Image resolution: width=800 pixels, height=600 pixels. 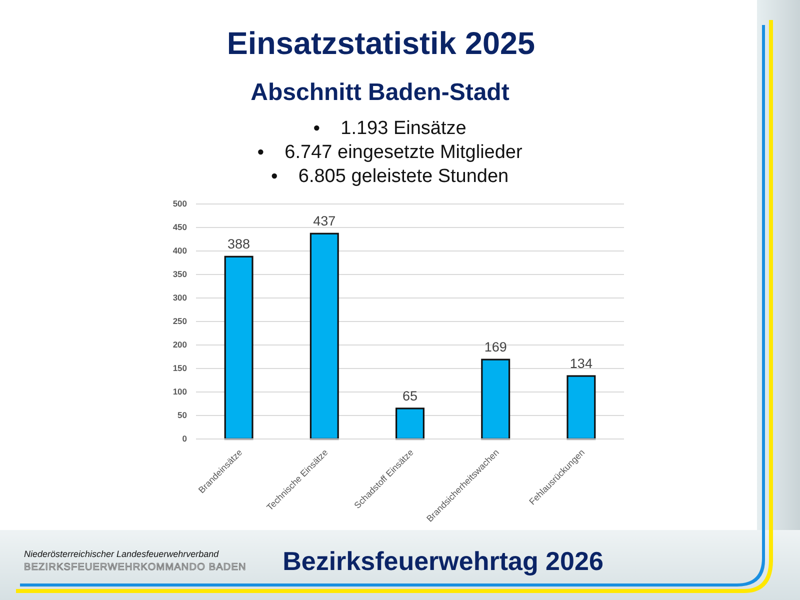 What do you see at coordinates (180, 203) in the screenshot?
I see `y-tick-label: 500` at bounding box center [180, 203].